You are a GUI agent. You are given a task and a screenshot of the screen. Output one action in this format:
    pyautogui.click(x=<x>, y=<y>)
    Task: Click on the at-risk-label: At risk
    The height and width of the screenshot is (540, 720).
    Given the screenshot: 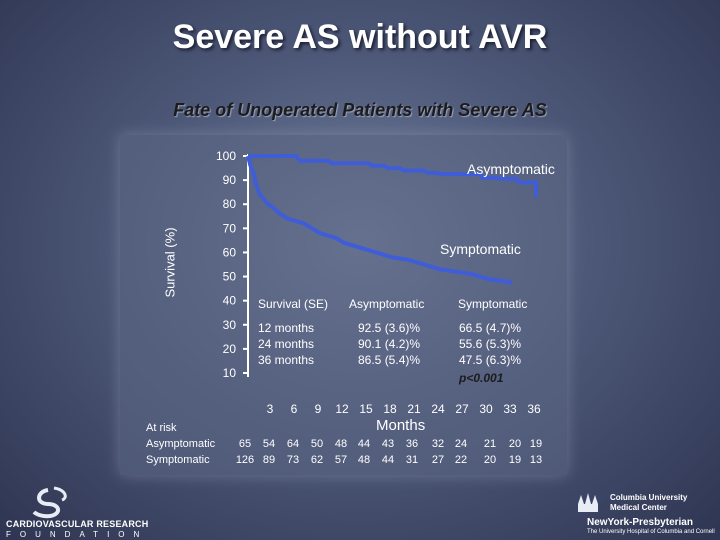 What is the action you would take?
    pyautogui.click(x=161, y=428)
    